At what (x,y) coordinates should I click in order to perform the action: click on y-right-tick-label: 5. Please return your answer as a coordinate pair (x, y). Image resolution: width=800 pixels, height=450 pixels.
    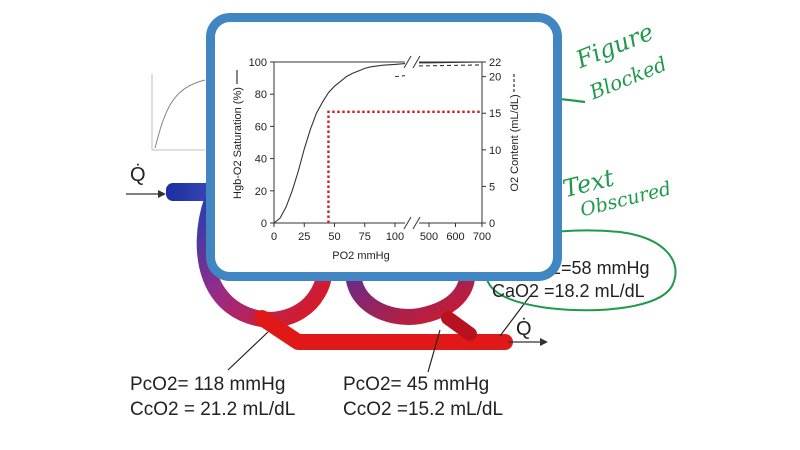
    Looking at the image, I should click on (492, 187).